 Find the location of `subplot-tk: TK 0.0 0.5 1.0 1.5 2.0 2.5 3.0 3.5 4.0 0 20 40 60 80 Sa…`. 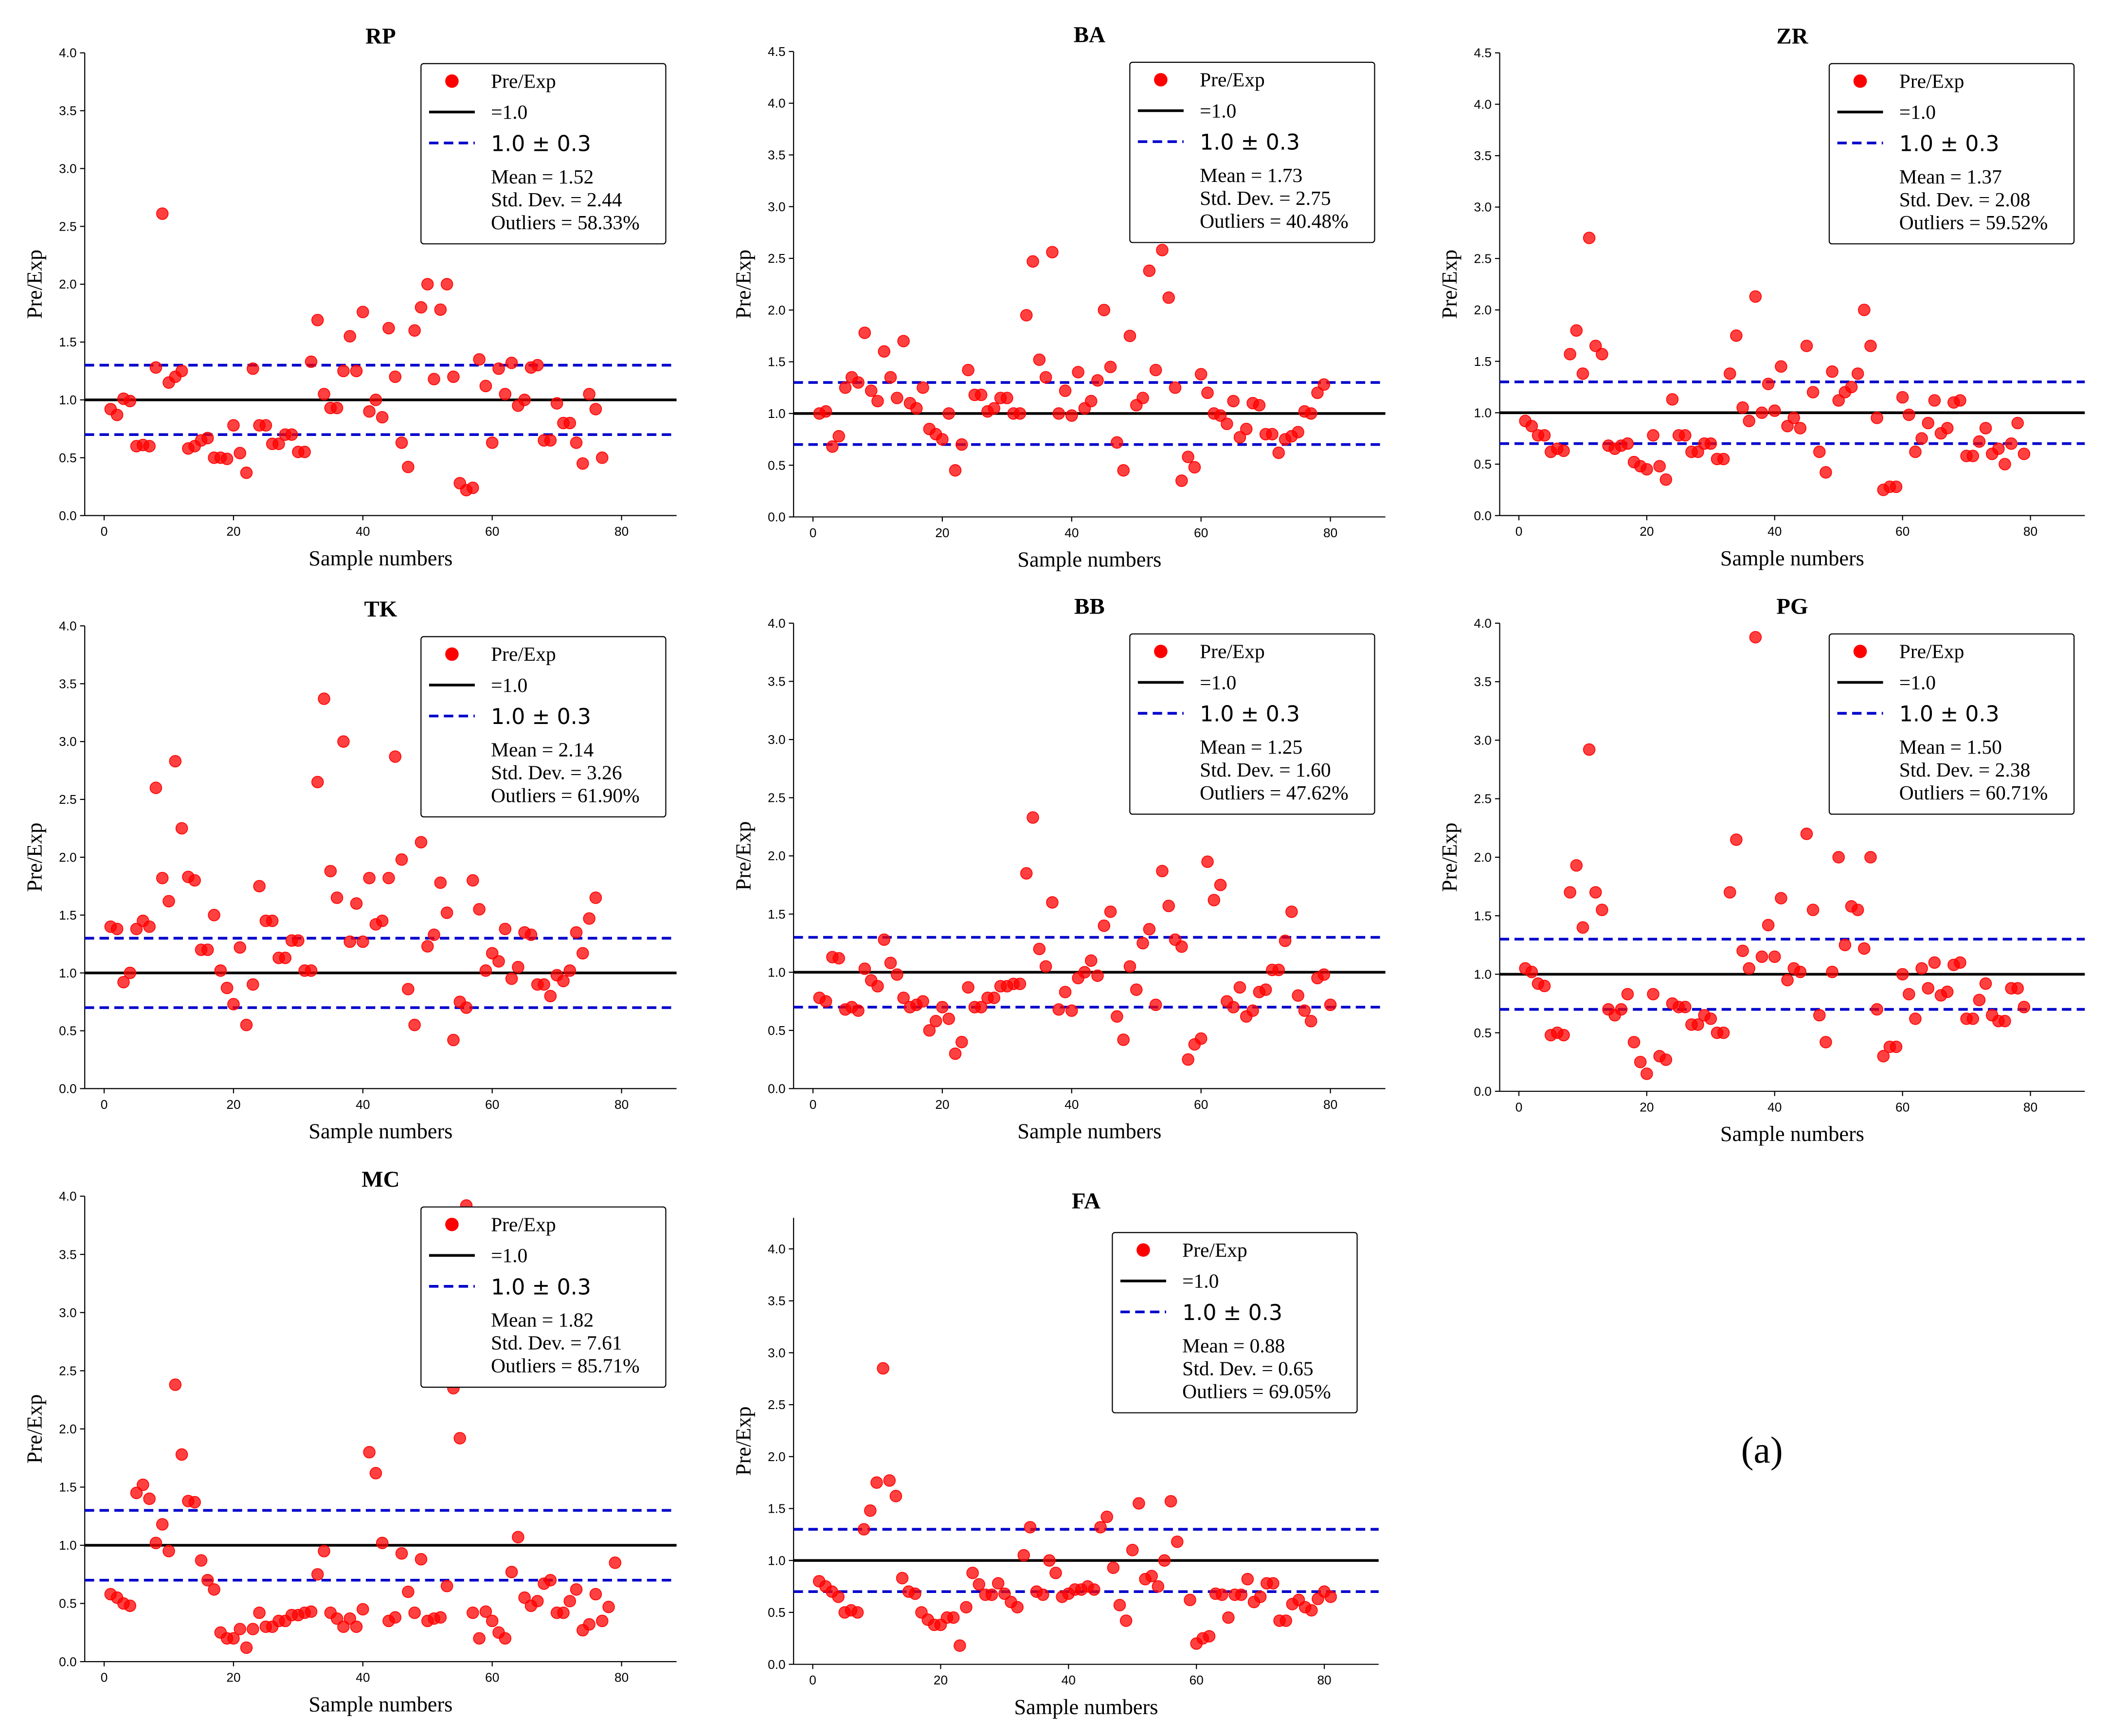

subplot-tk: TK 0.0 0.5 1.0 1.5 2.0 2.5 3.0 3.5 4.0 0 20 40 60 80 Sa… is located at coordinates (350, 870).